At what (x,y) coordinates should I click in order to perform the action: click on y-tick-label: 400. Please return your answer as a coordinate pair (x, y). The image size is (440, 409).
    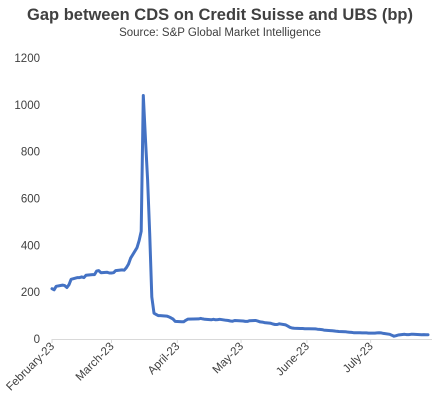
    Looking at the image, I should click on (30, 246).